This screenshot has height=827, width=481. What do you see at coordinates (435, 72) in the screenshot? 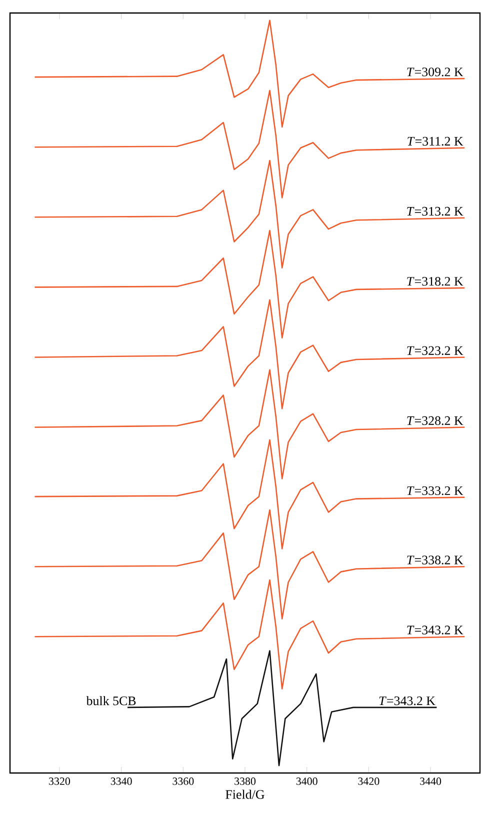
I see `series-label: T=309.2 K` at bounding box center [435, 72].